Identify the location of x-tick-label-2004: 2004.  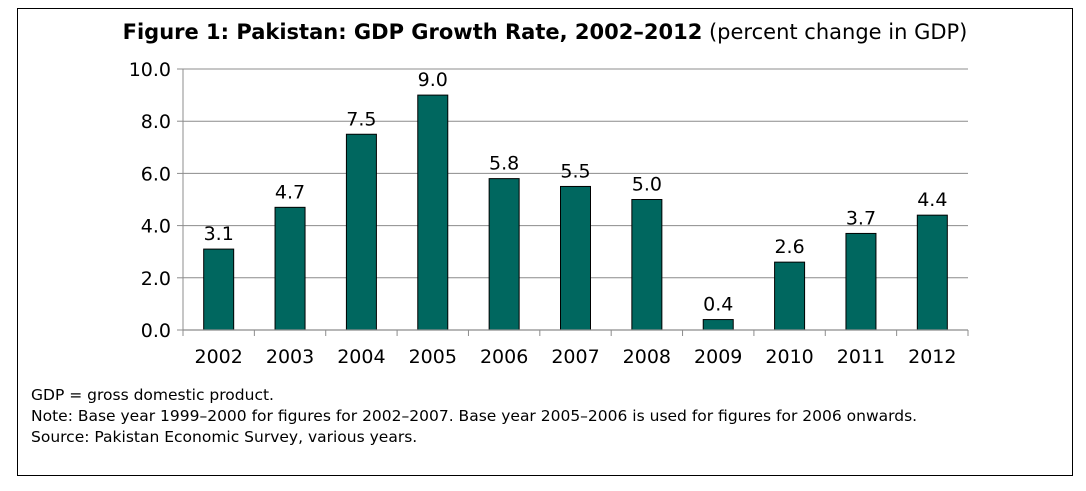
(361, 357).